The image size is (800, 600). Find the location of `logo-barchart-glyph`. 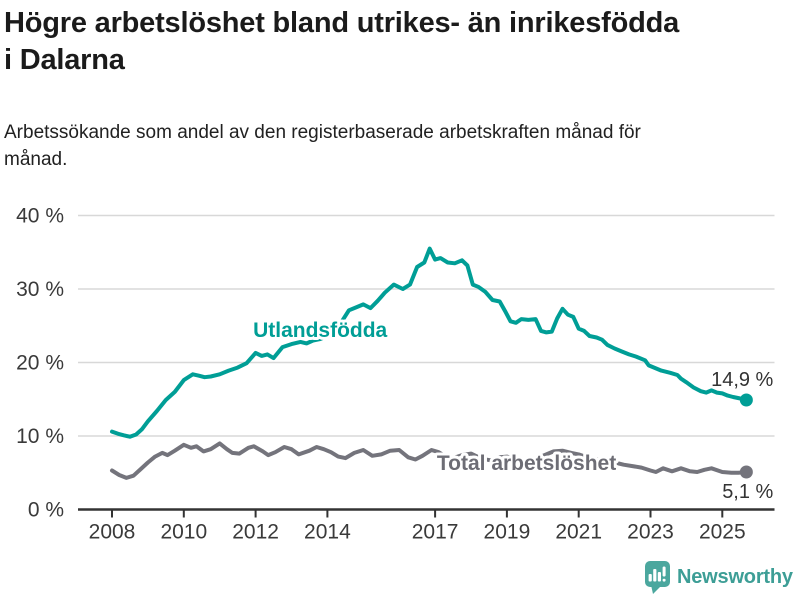

logo-barchart-glyph is located at coordinates (657, 574).